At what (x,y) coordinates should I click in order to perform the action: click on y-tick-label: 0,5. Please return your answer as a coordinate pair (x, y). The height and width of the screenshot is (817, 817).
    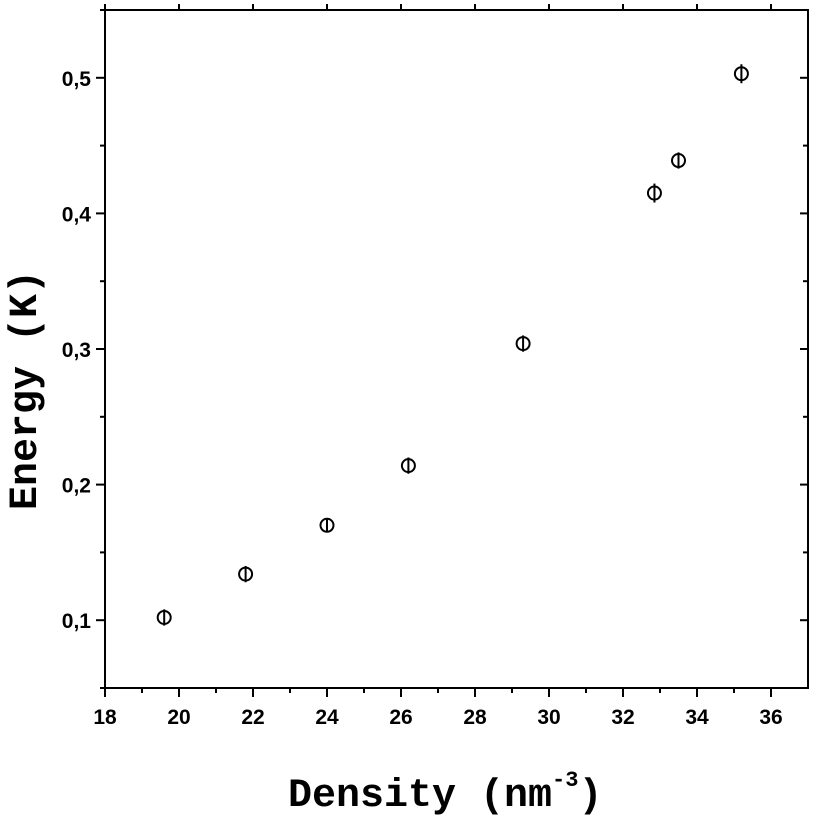
    Looking at the image, I should click on (77, 79).